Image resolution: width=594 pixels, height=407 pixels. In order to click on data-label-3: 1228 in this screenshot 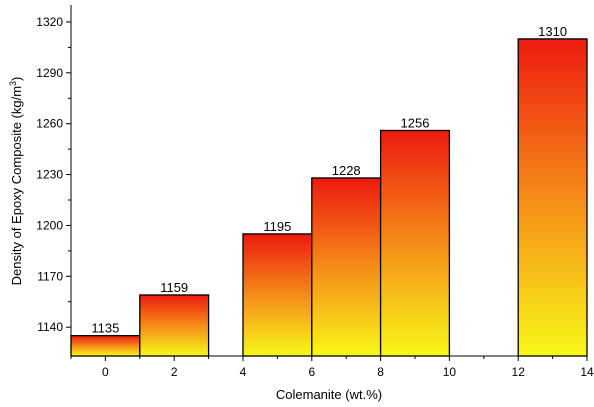, I will do `click(346, 170)`.